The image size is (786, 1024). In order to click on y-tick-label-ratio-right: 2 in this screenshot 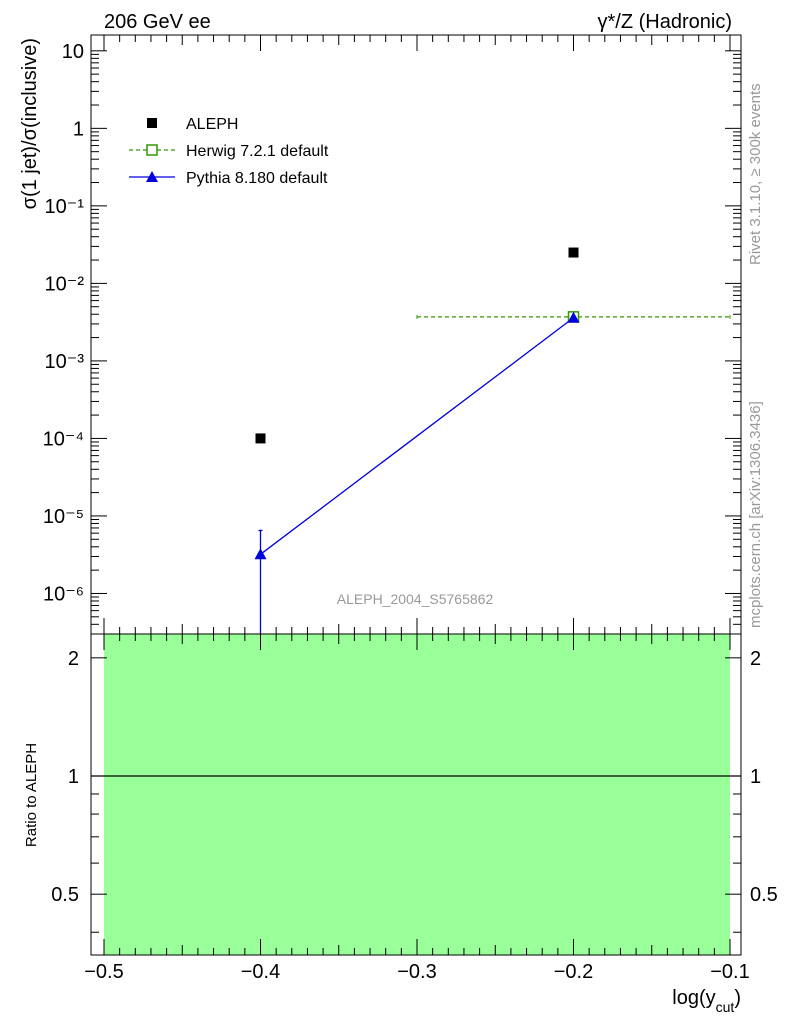, I will do `click(755, 659)`.